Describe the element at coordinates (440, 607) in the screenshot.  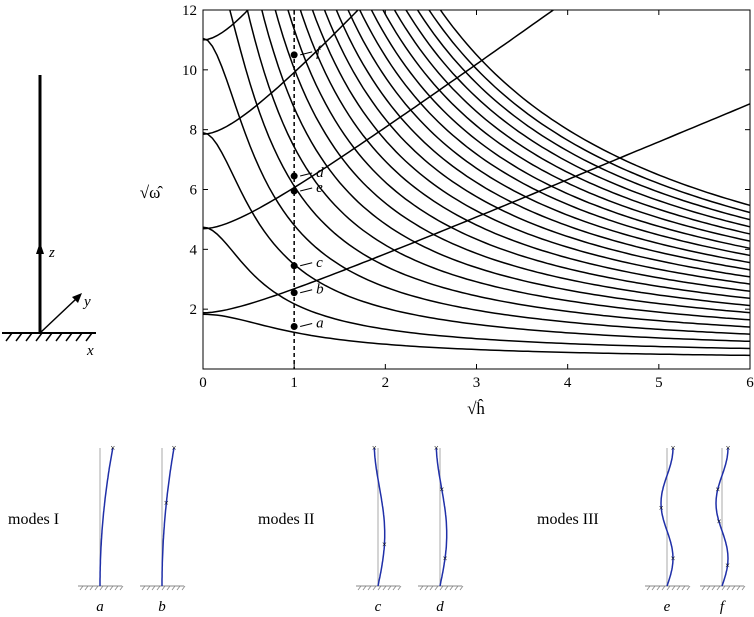
I see `mode-label-d: d` at that location.